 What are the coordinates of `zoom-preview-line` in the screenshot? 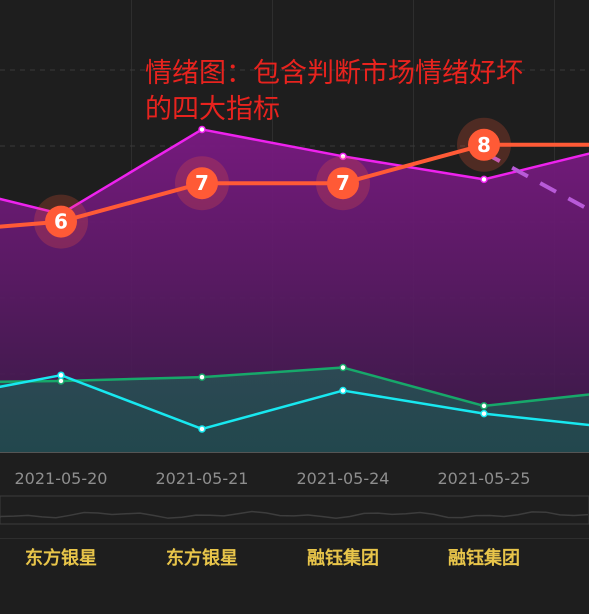 It's located at (294, 514).